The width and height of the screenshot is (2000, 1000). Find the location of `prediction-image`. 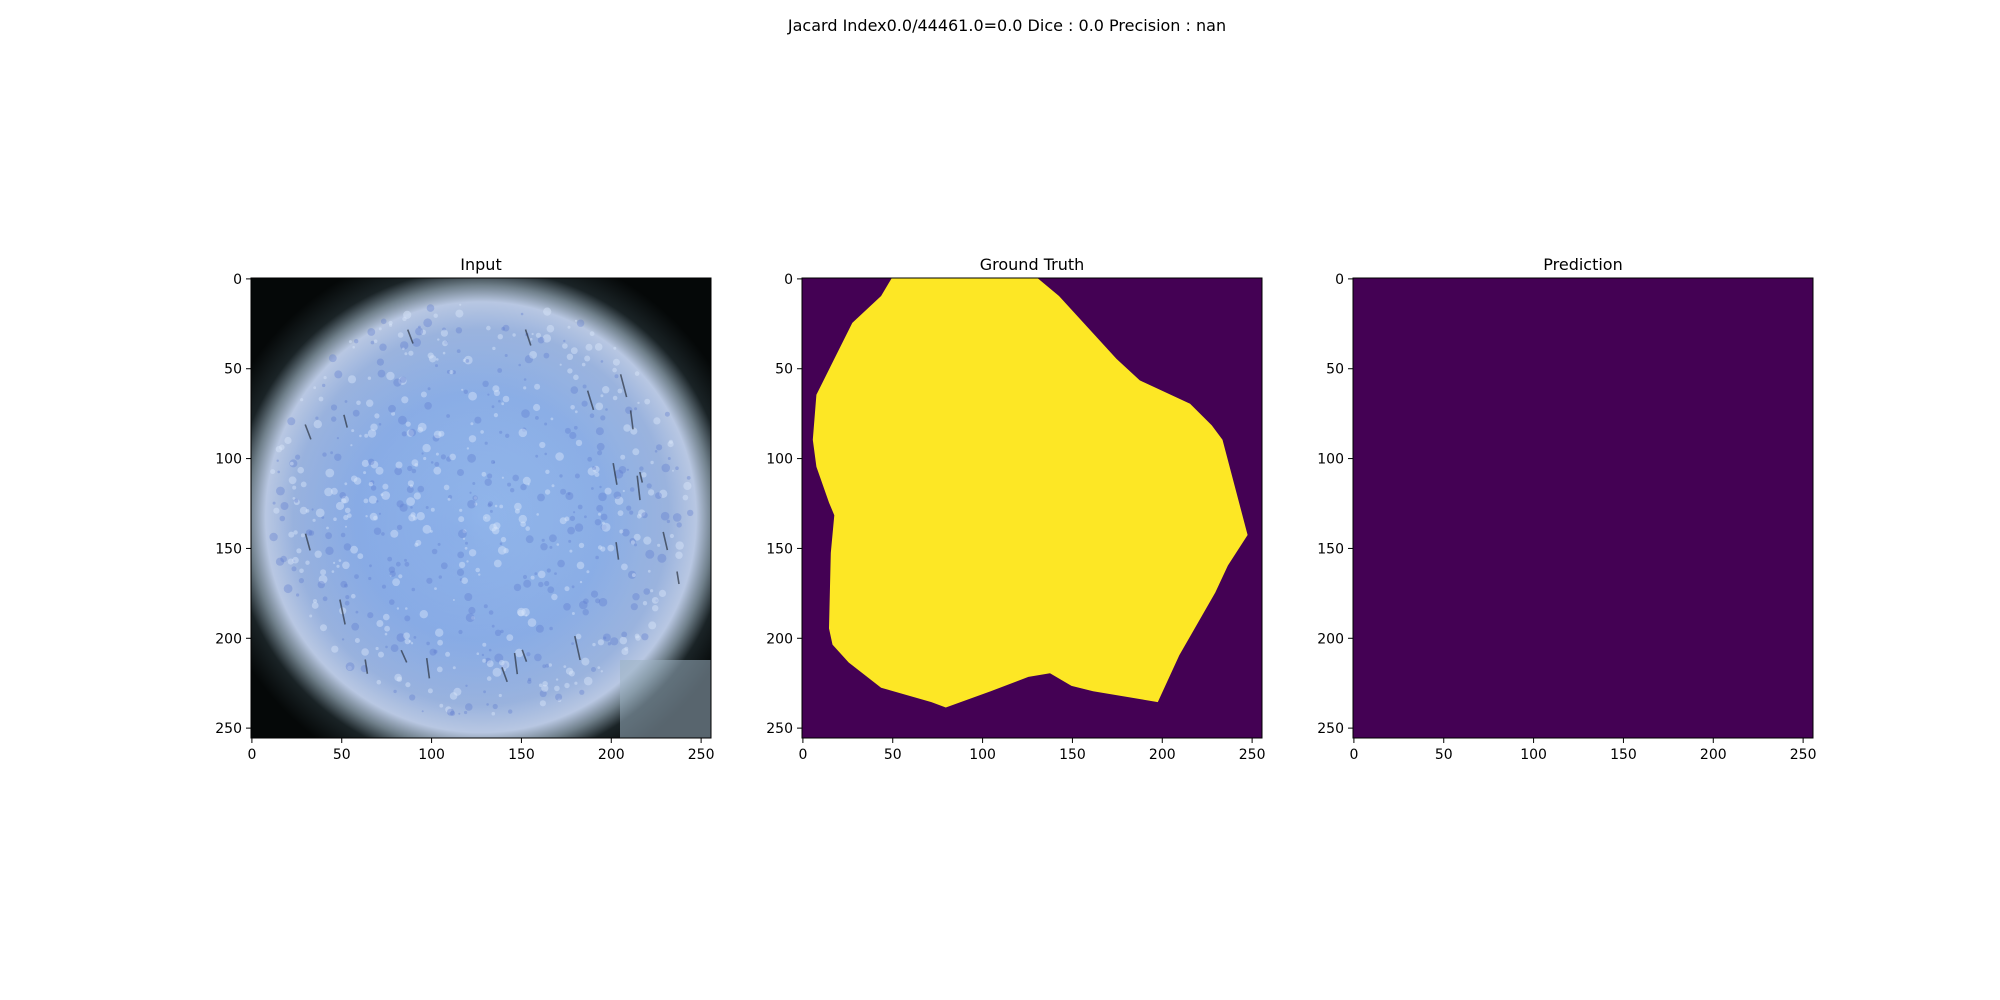

prediction-image is located at coordinates (1583, 508).